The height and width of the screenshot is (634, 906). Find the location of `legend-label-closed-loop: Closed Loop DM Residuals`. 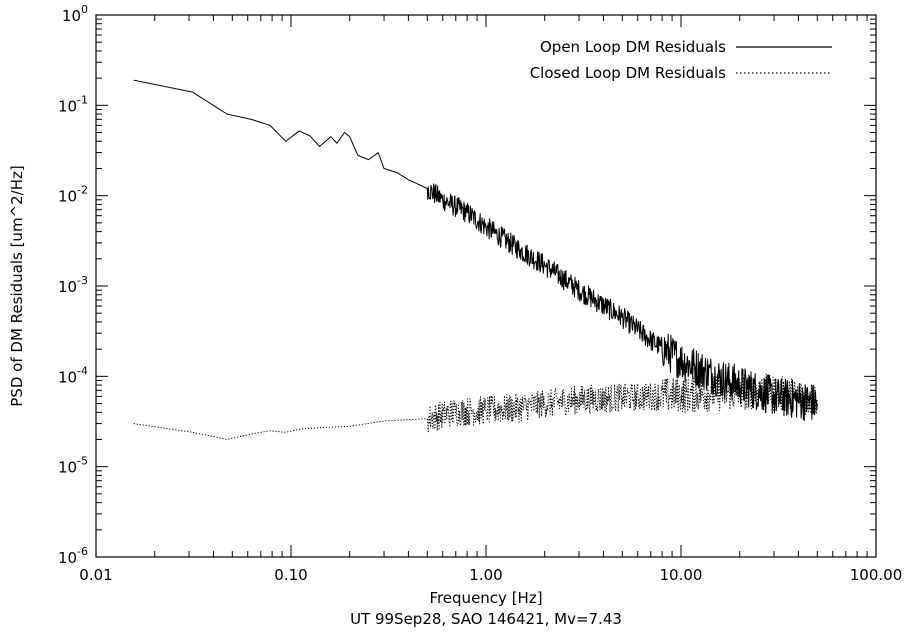

legend-label-closed-loop: Closed Loop DM Residuals is located at coordinates (628, 73).